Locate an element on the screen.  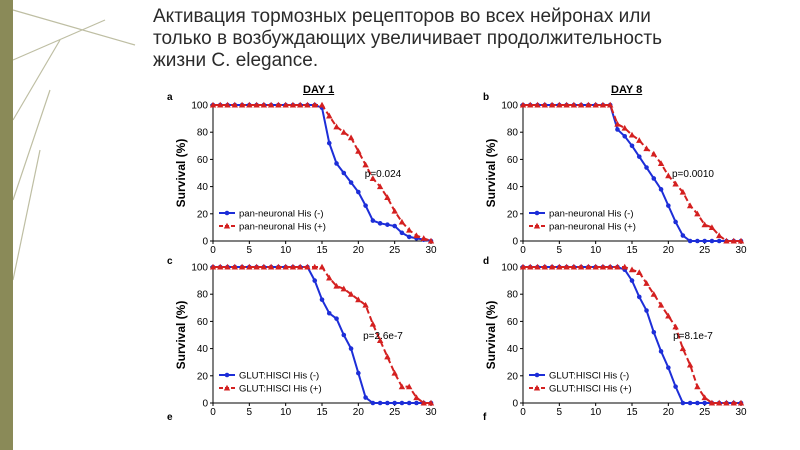
x-tick-label: 30 is located at coordinates (431, 250).